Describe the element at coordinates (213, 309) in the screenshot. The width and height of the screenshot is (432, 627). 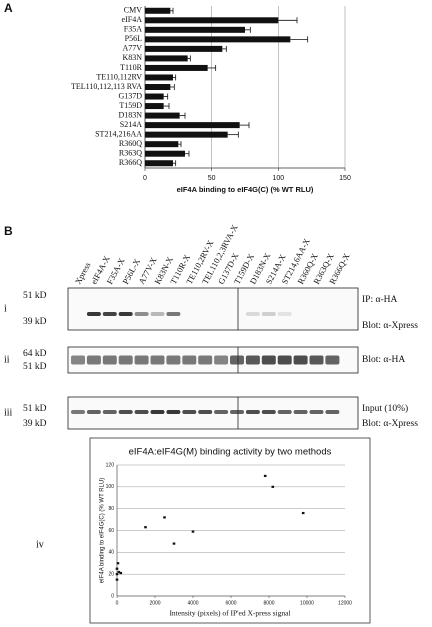
I see `blot-frame` at that location.